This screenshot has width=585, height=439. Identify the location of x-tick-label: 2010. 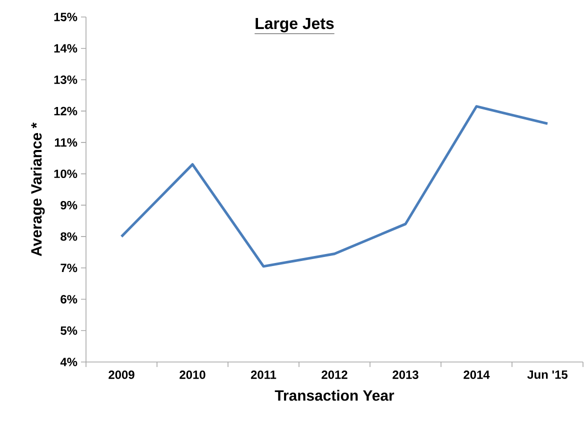
(193, 374).